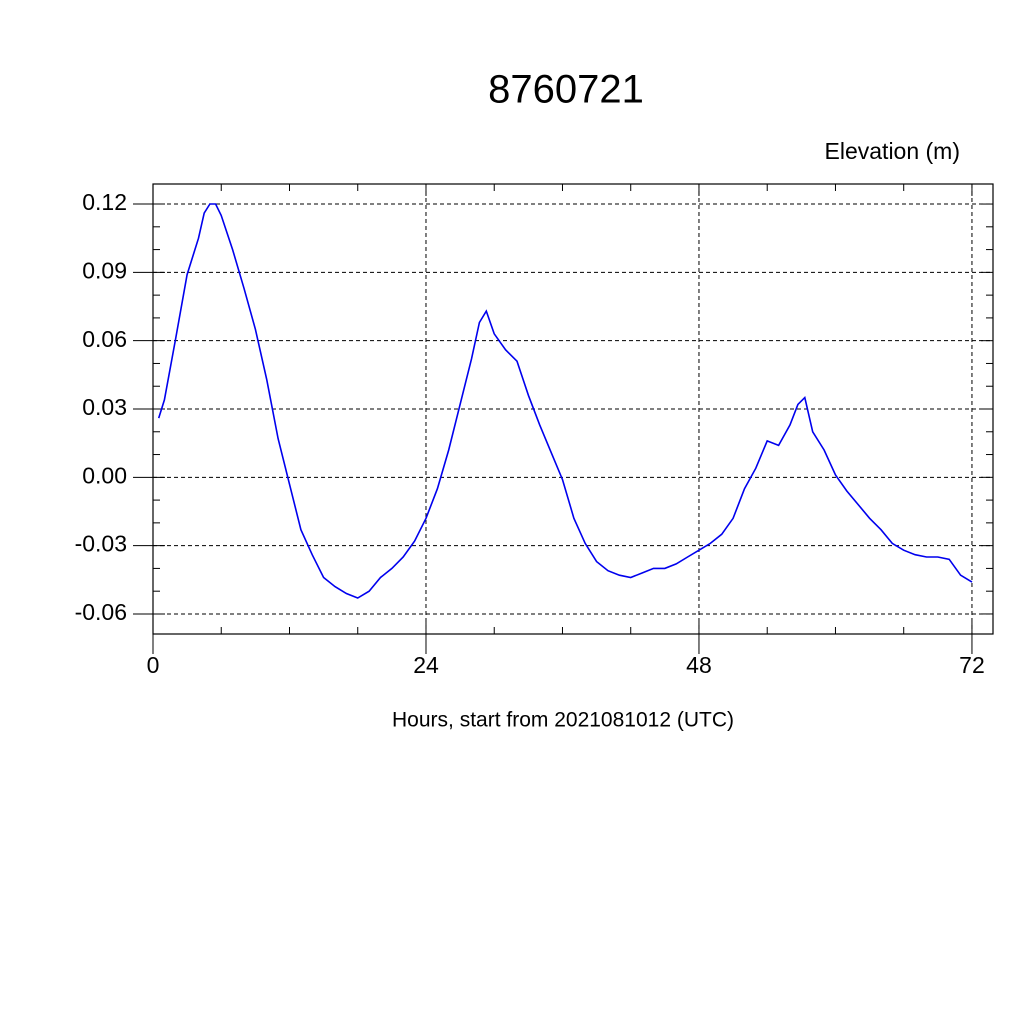 The image size is (1024, 1024). What do you see at coordinates (563, 720) in the screenshot?
I see `x-axis-label: Hours, start from 2021081012 (UTC)` at bounding box center [563, 720].